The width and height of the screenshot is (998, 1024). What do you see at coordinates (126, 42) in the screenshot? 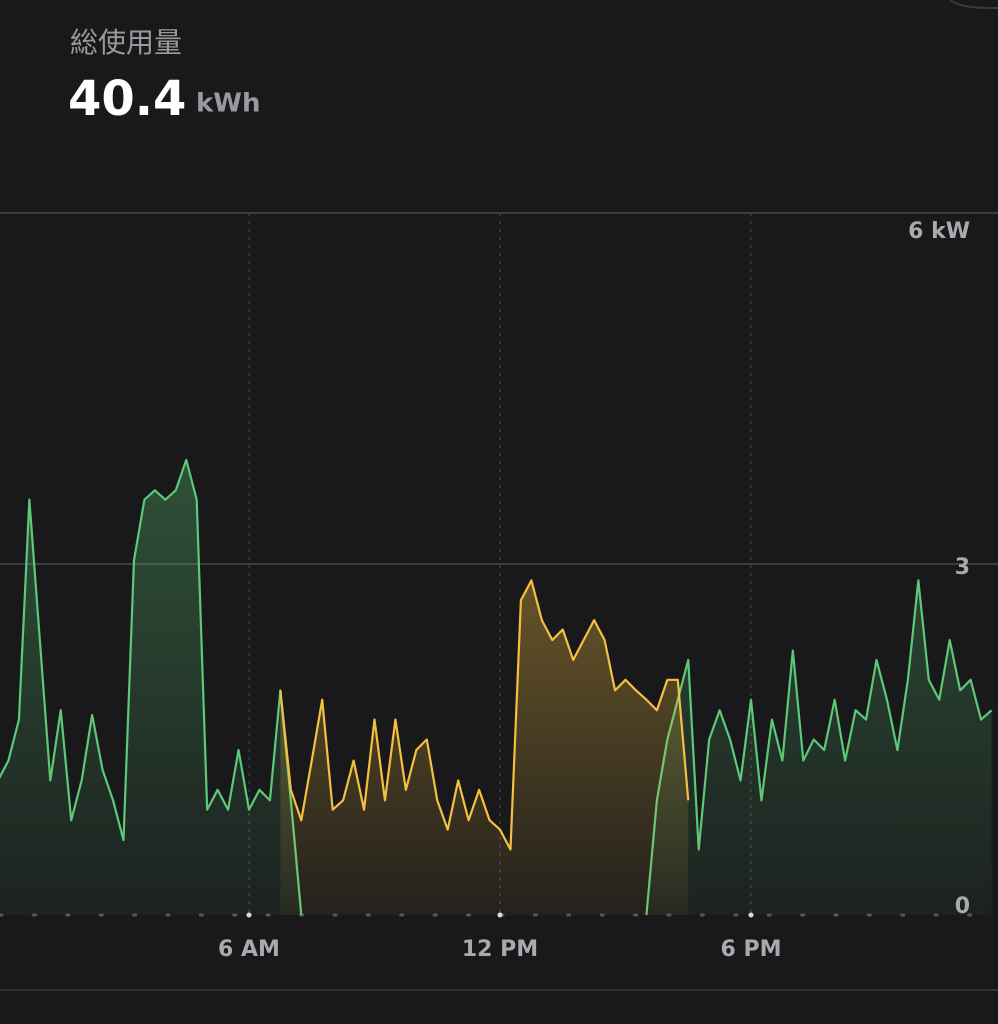
I see `header-title: 総使用量` at bounding box center [126, 42].